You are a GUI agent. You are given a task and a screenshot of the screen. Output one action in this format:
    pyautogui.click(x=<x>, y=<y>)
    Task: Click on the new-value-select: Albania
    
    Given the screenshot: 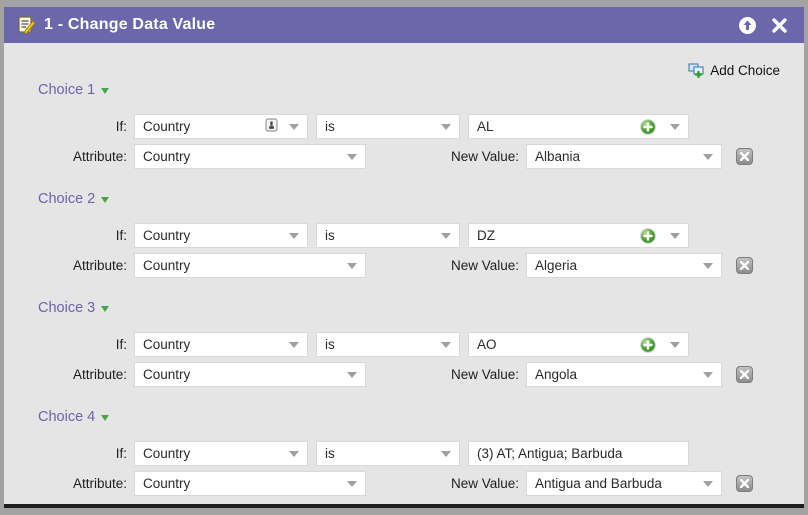 What is the action you would take?
    pyautogui.click(x=624, y=156)
    